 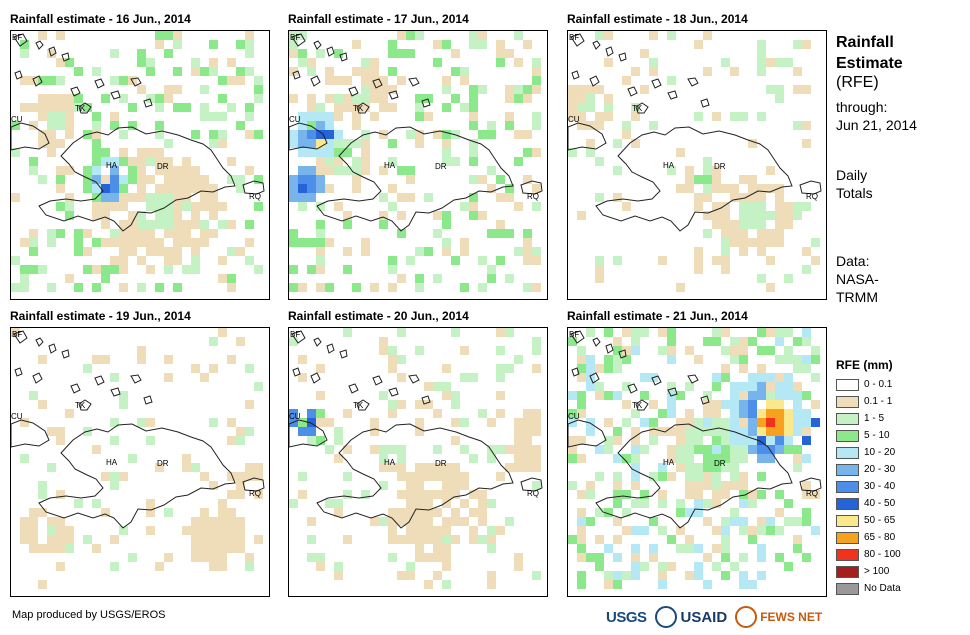 I want to click on coastline-outlines, so click(x=416, y=429).